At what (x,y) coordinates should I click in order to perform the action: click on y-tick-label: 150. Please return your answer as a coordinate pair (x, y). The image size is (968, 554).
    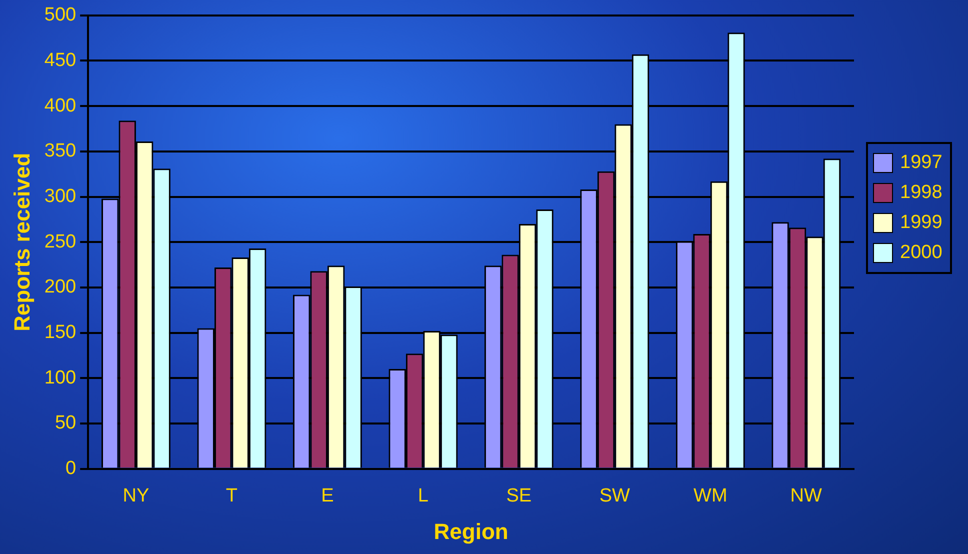
    Looking at the image, I should click on (60, 333).